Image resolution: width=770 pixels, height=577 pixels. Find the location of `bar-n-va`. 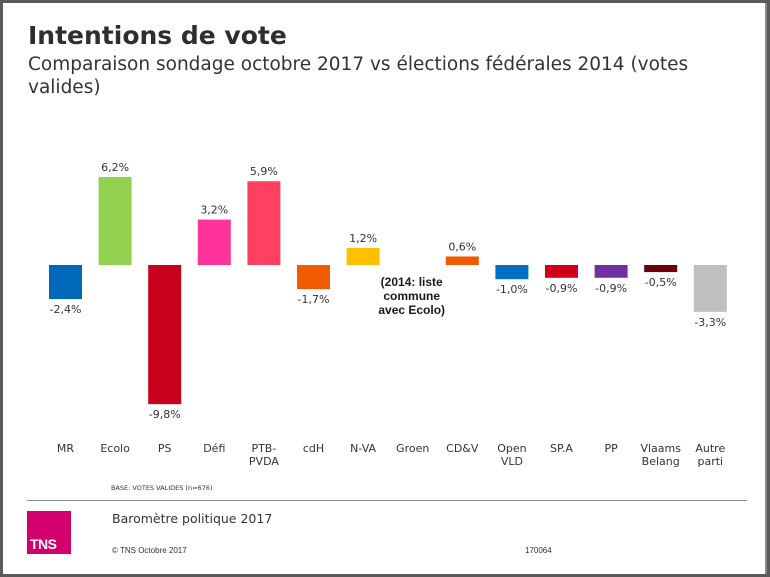

bar-n-va is located at coordinates (363, 256).